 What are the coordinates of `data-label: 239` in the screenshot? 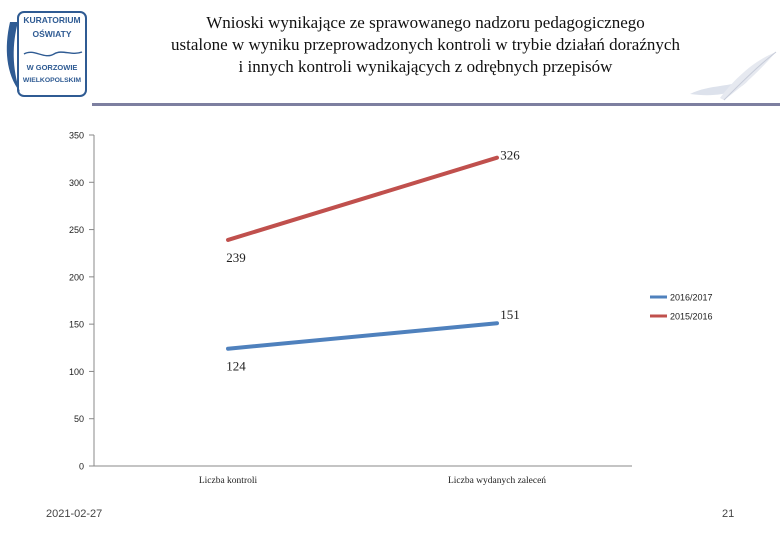 It's located at (236, 257).